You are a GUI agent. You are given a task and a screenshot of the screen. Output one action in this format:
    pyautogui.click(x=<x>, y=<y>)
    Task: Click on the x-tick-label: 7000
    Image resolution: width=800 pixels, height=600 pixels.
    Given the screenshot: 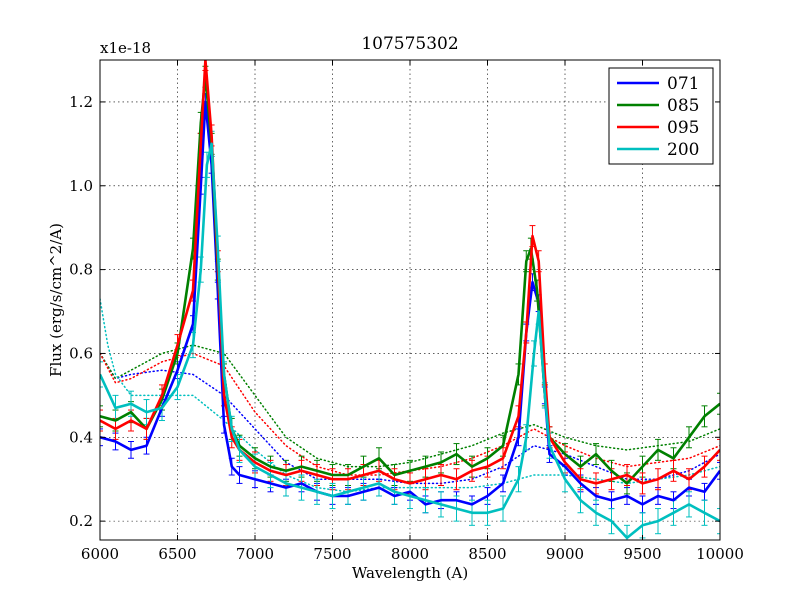 What is the action you would take?
    pyautogui.click(x=255, y=554)
    